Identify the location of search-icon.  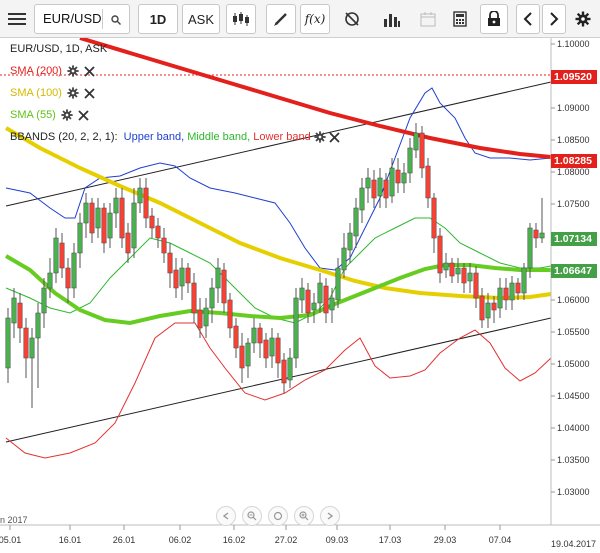
(116, 20).